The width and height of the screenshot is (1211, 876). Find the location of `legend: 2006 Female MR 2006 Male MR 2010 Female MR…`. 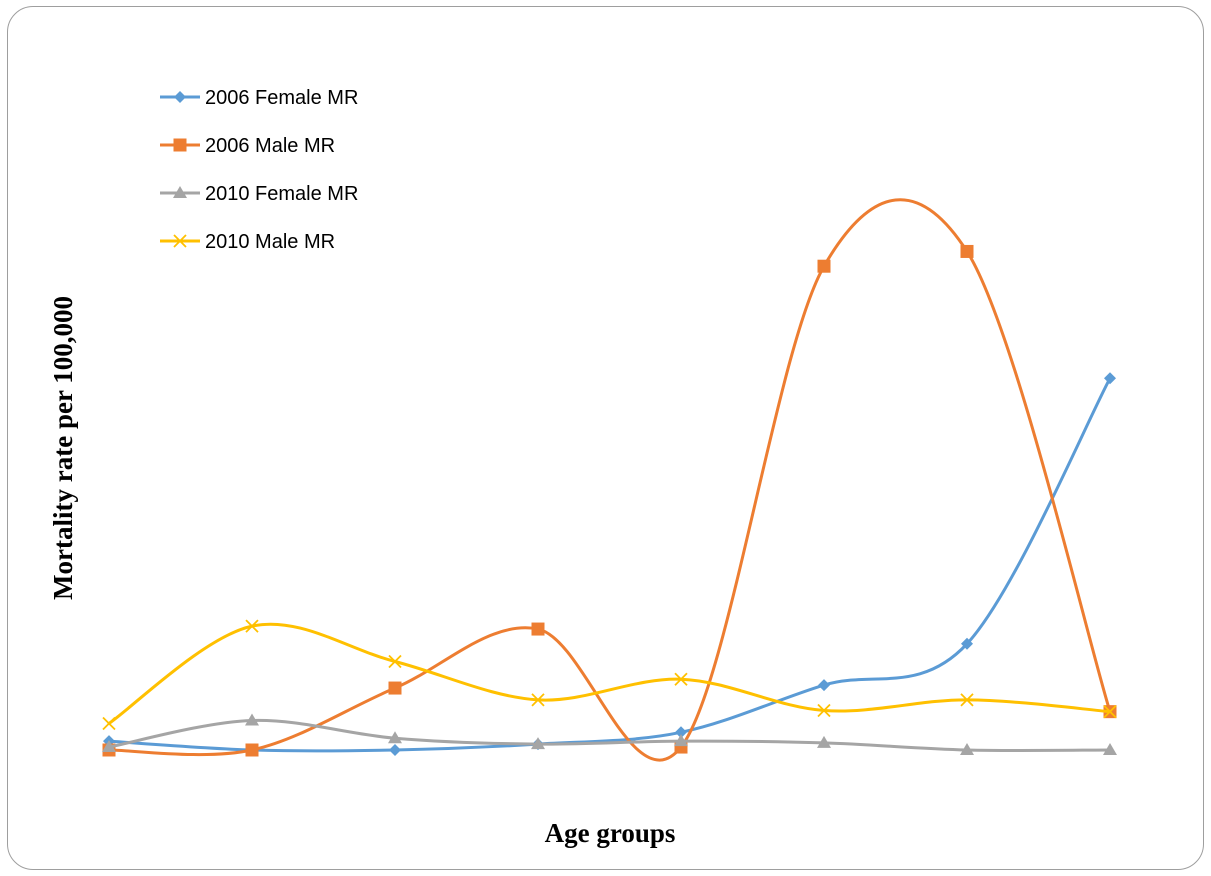

legend: 2006 Female MR 2006 Male MR 2010 Female MR… is located at coordinates (259, 170).